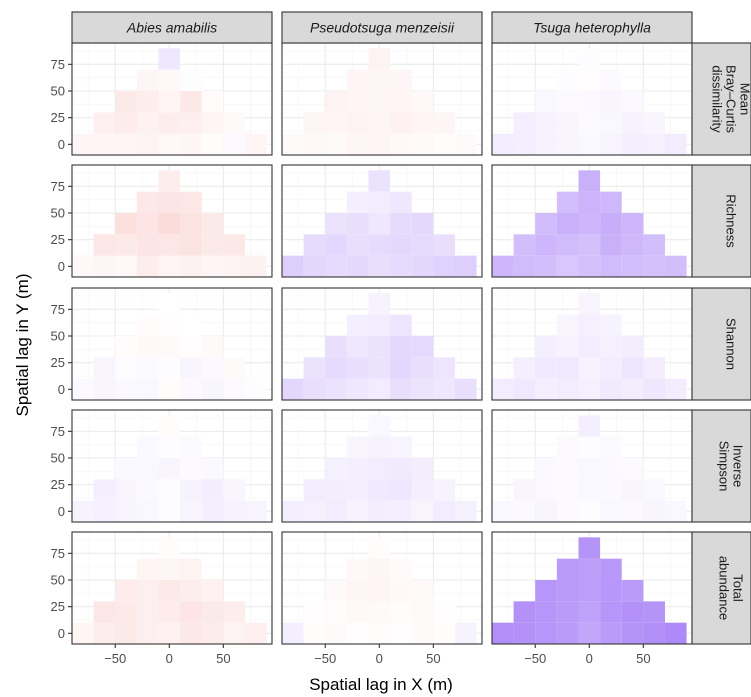 The width and height of the screenshot is (751, 697). Describe the element at coordinates (382, 588) in the screenshot. I see `panel-border` at that location.